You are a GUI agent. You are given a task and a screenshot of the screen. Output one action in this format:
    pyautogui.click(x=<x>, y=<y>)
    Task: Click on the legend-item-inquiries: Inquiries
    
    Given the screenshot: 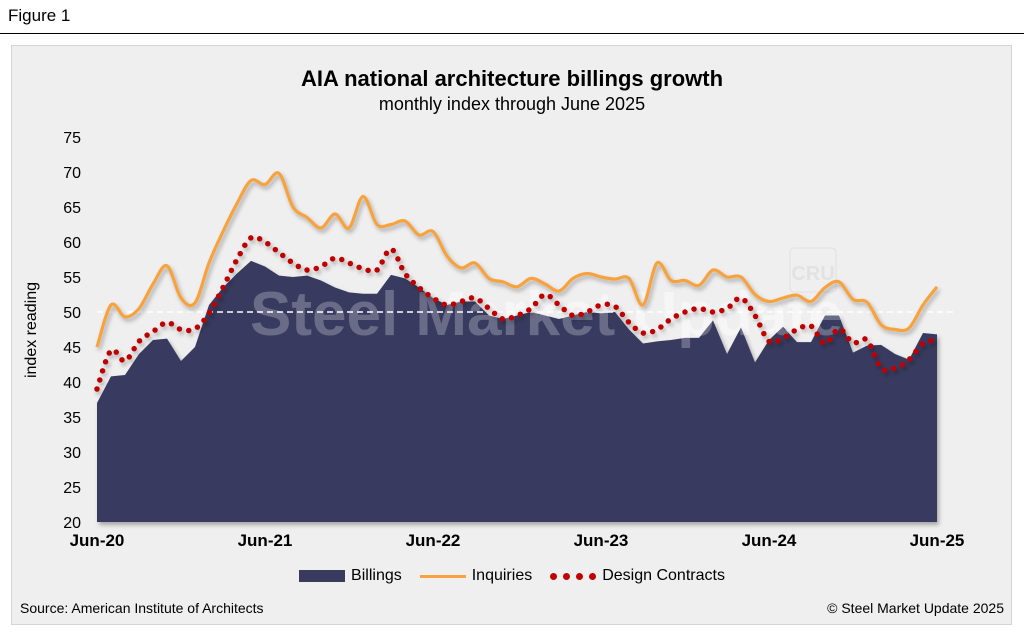 What is the action you would take?
    pyautogui.click(x=476, y=576)
    